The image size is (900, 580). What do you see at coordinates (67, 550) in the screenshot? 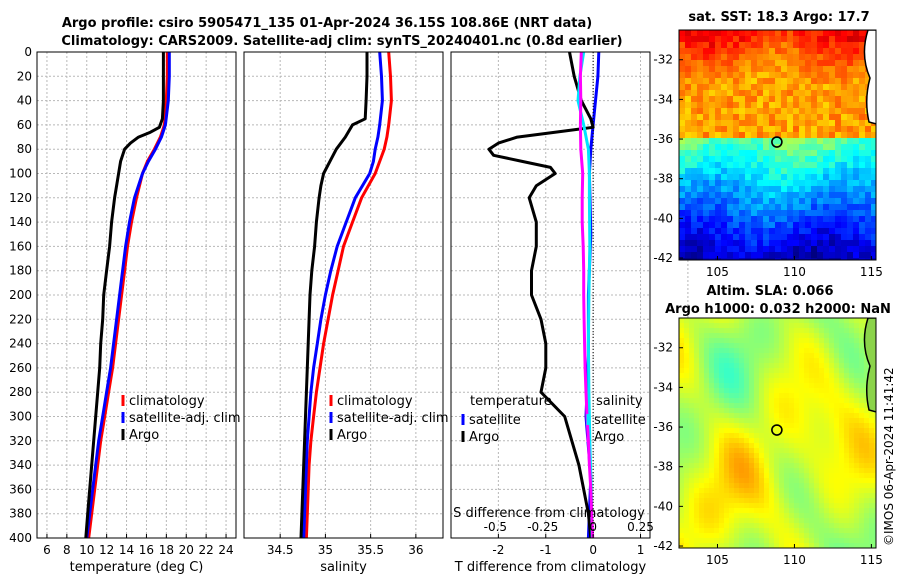
I see `x-tick-label: 8` at bounding box center [67, 550].